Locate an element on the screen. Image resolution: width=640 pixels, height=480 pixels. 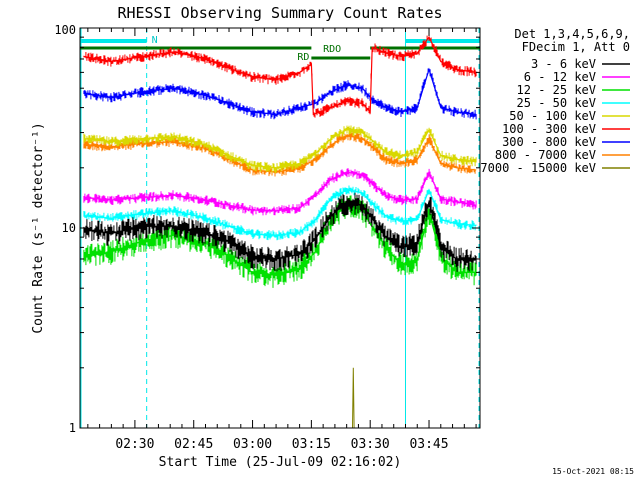
legend-label-3: 25 - 50 keV is located at coordinates (556, 103).